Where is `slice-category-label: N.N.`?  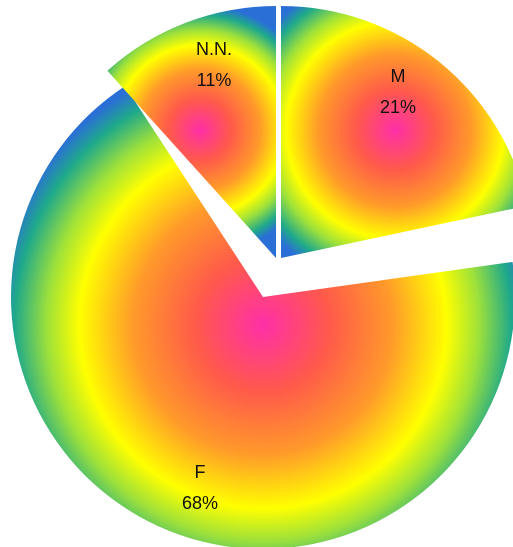
slice-category-label: N.N. is located at coordinates (214, 49).